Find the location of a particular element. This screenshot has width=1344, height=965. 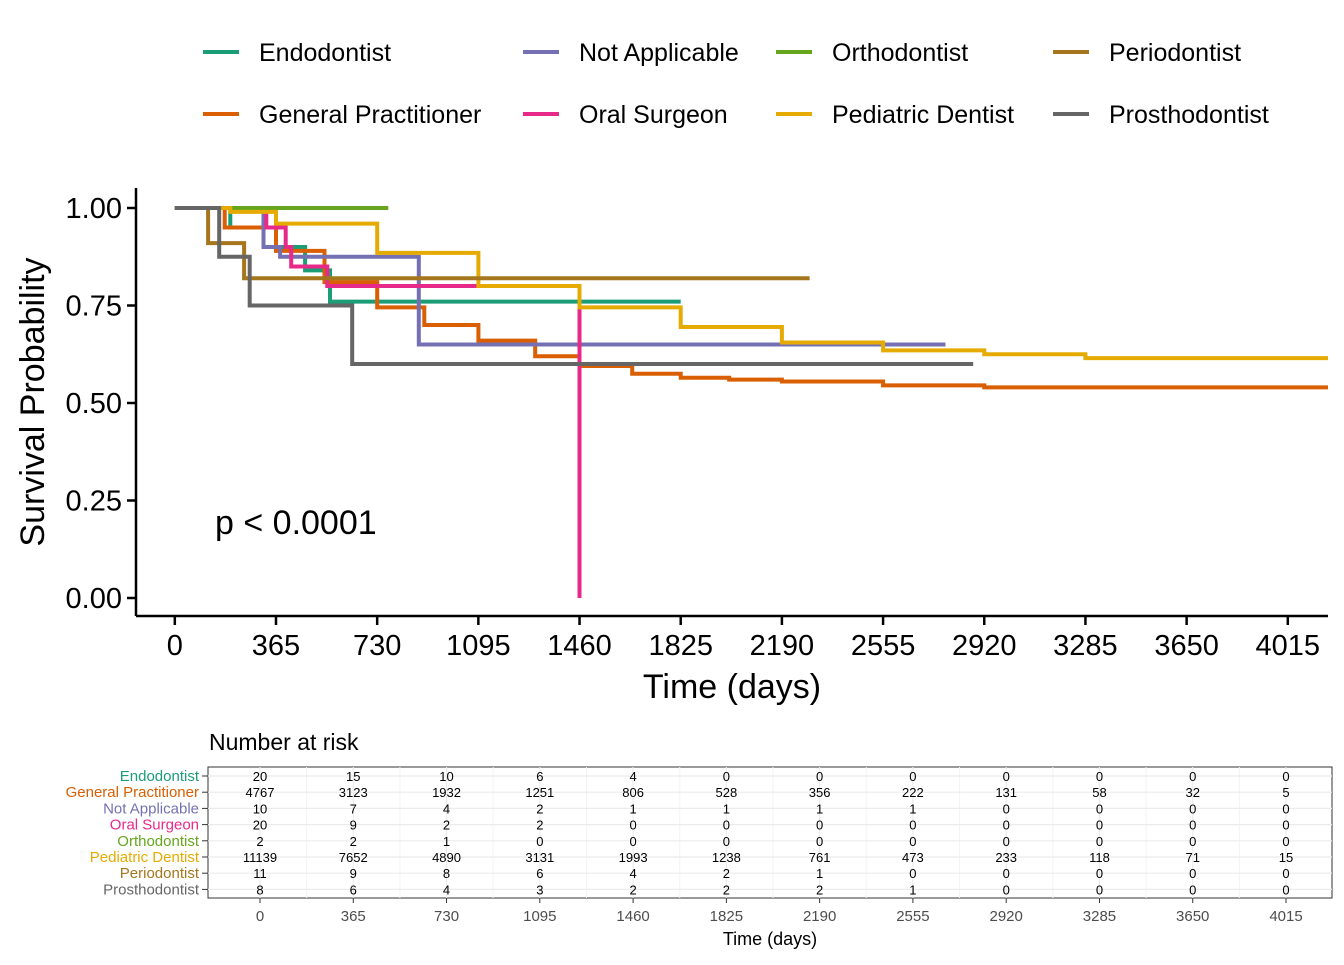

risk-x-tick-label: 730 is located at coordinates (446, 916).